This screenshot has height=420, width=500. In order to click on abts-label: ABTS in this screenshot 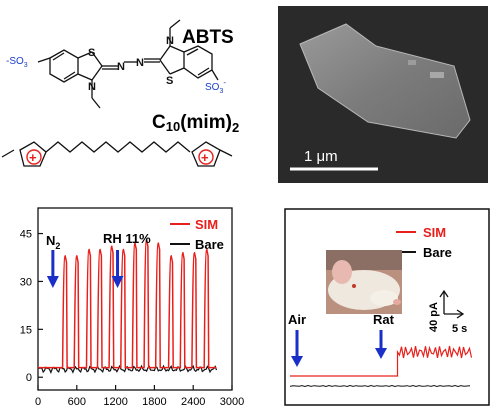, I will do `click(208, 37)`.